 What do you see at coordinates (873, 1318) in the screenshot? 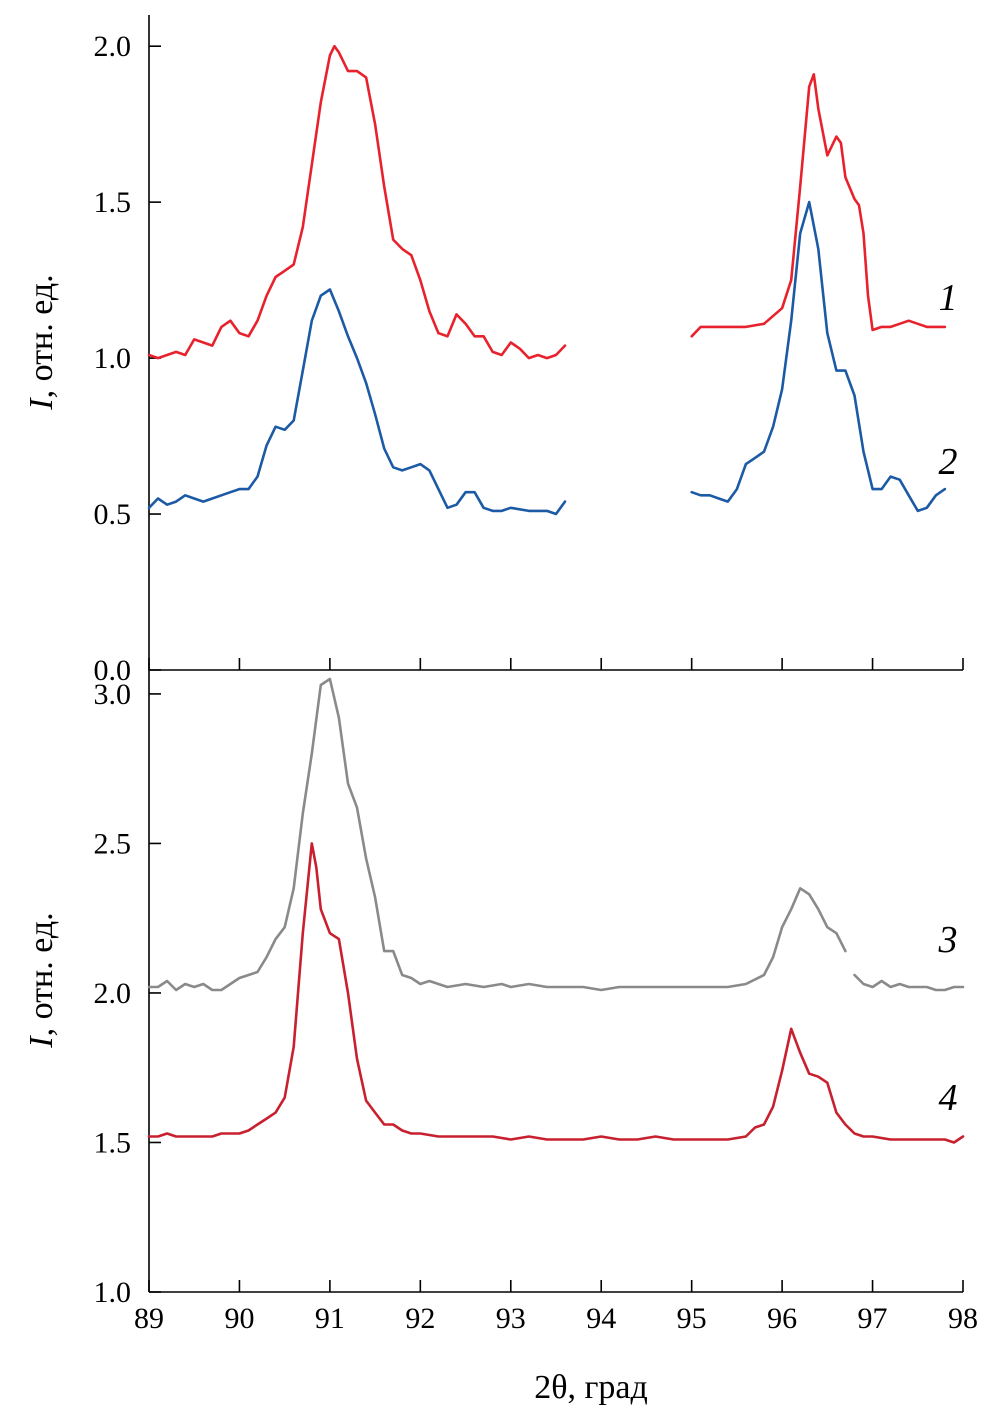
I see `x-tick-label: 97` at bounding box center [873, 1318].